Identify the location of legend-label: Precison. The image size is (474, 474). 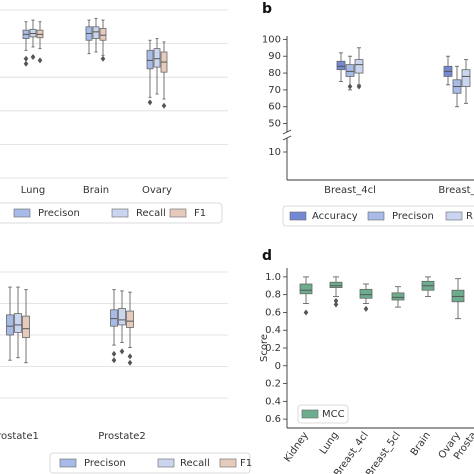
(105, 463).